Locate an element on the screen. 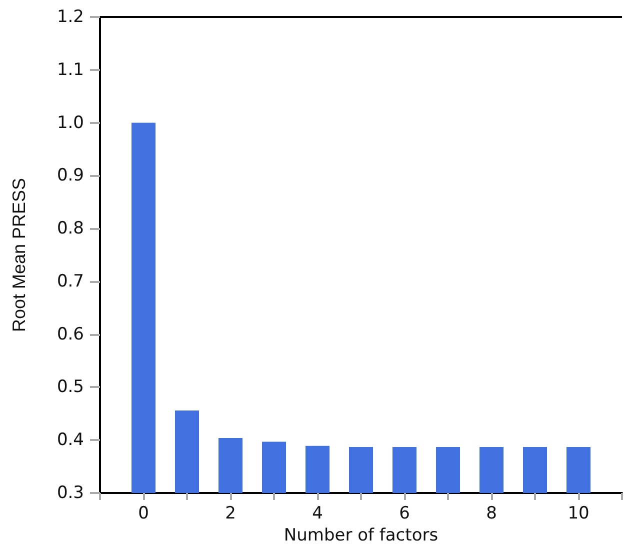 Image resolution: width=625 pixels, height=552 pixels. y-axis-title: Root Mean PRESS is located at coordinates (19, 255).